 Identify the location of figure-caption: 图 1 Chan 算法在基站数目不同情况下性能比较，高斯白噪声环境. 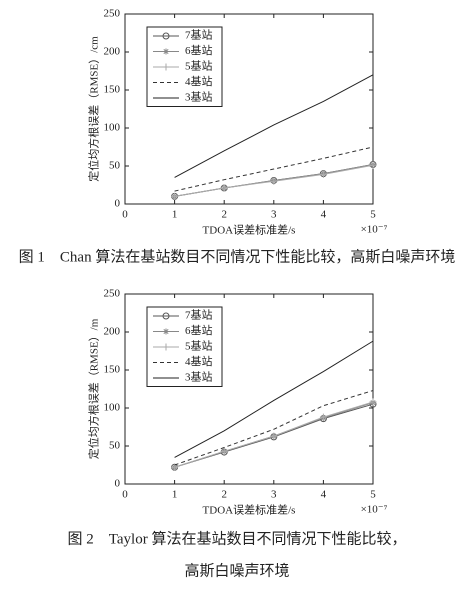
(237, 256).